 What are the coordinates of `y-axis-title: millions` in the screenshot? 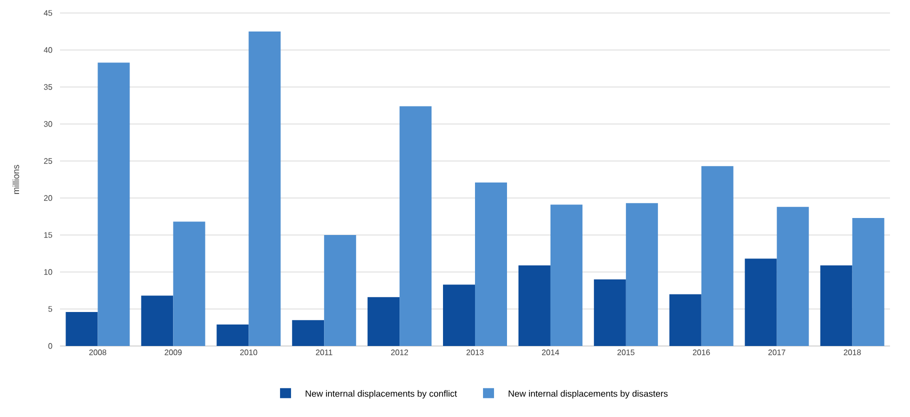 It's located at (16, 179).